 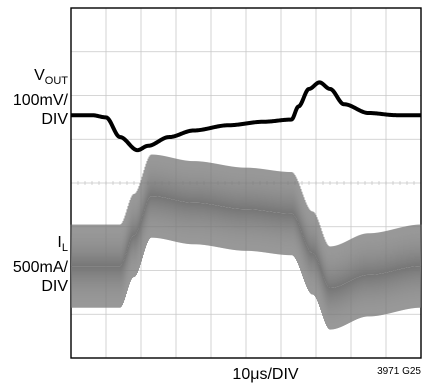 I want to click on il-scale: 500mA/, so click(x=40, y=267).